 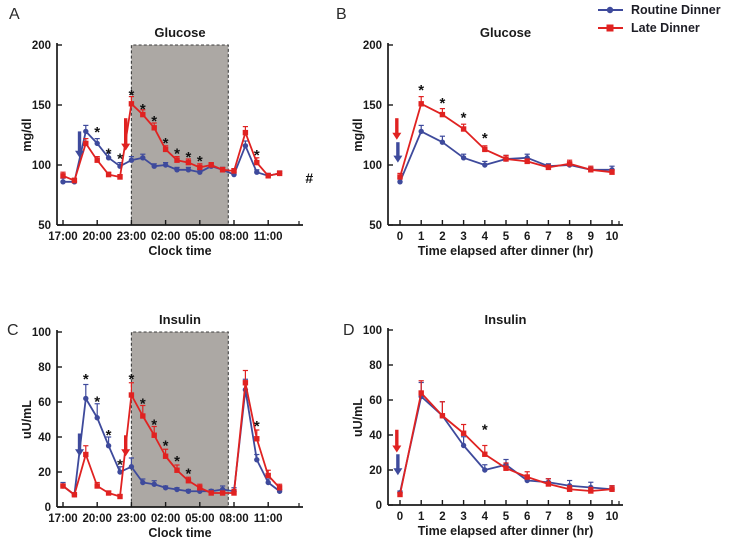 I want to click on legend-label-late-dinner: Late Dinner, so click(x=665, y=27).